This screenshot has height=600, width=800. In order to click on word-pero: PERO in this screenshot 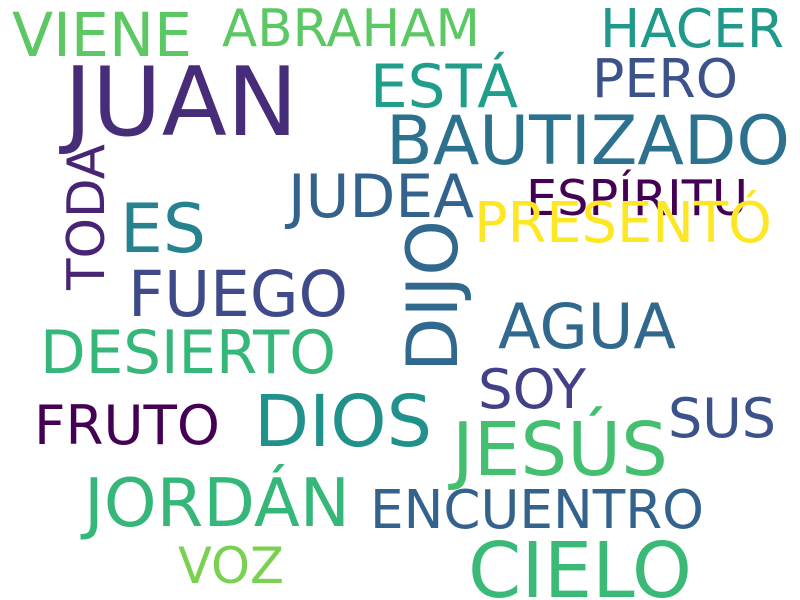, I will do `click(665, 78)`.